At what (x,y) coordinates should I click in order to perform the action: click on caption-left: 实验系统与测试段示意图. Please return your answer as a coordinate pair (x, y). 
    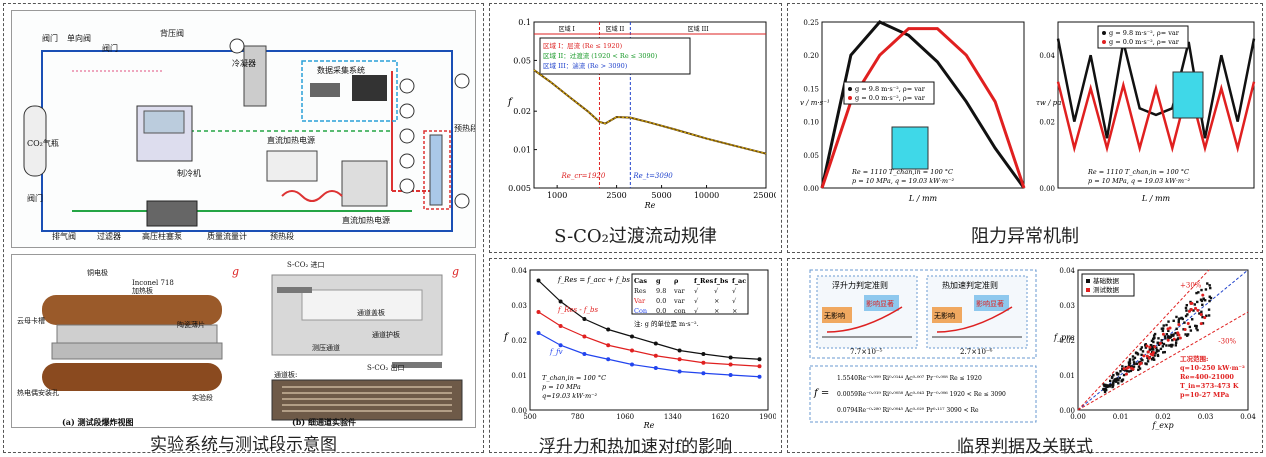
    Looking at the image, I should click on (243, 445).